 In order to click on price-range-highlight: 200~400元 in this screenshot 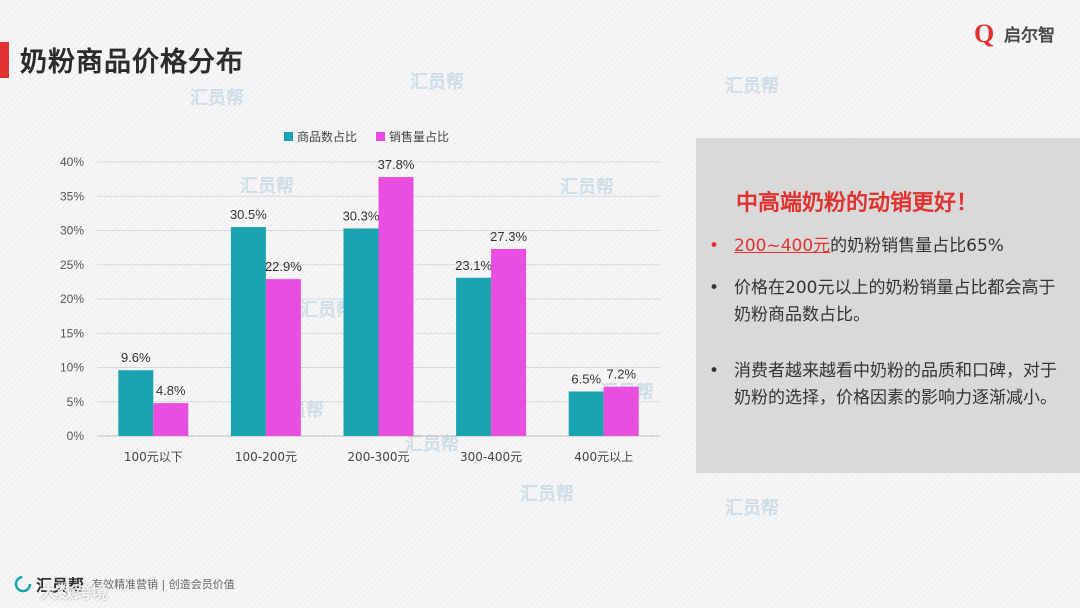, I will do `click(782, 246)`.